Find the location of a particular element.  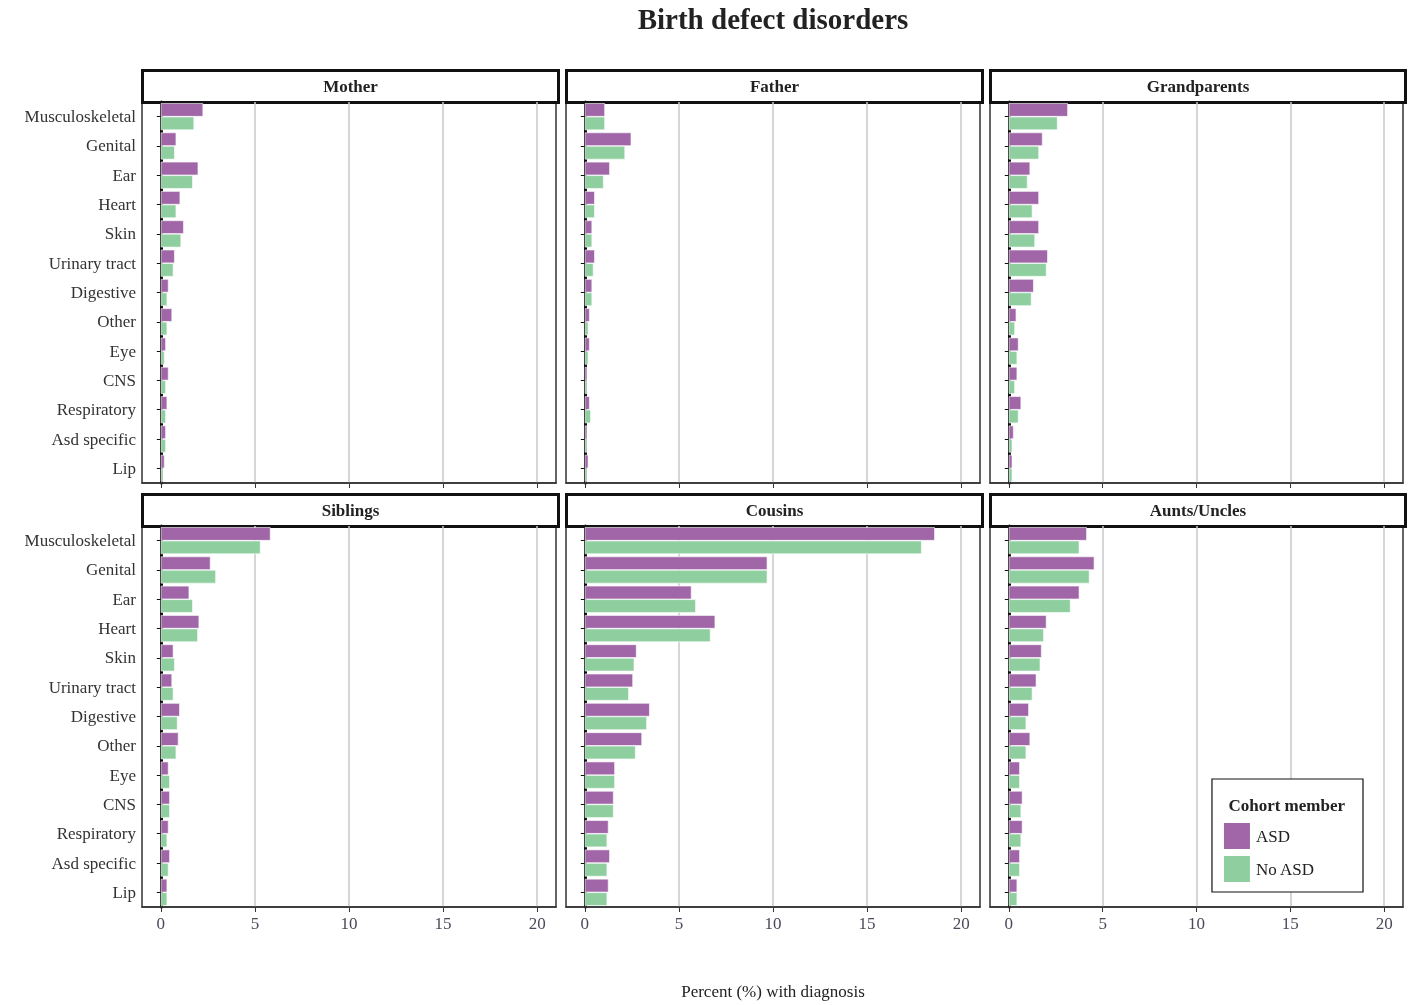

chart-subtitle: Mother is located at coordinates (351, 86).